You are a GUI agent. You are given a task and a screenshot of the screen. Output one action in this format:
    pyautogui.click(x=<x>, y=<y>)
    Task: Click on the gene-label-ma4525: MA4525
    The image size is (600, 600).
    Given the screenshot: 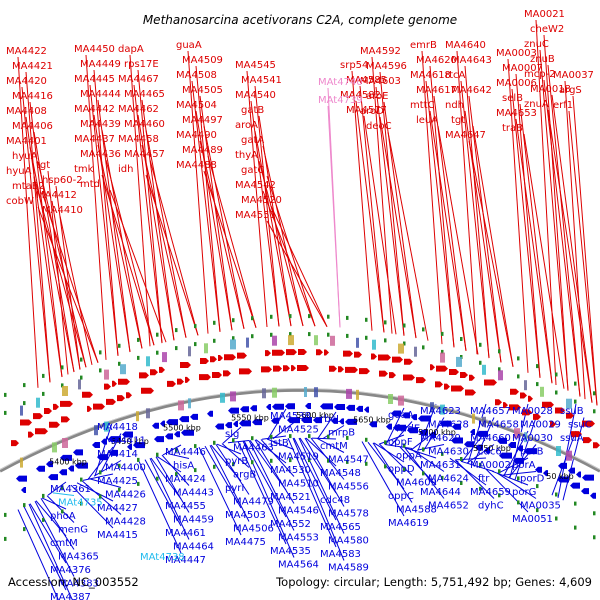 What is the action you would take?
    pyautogui.click(x=298, y=430)
    